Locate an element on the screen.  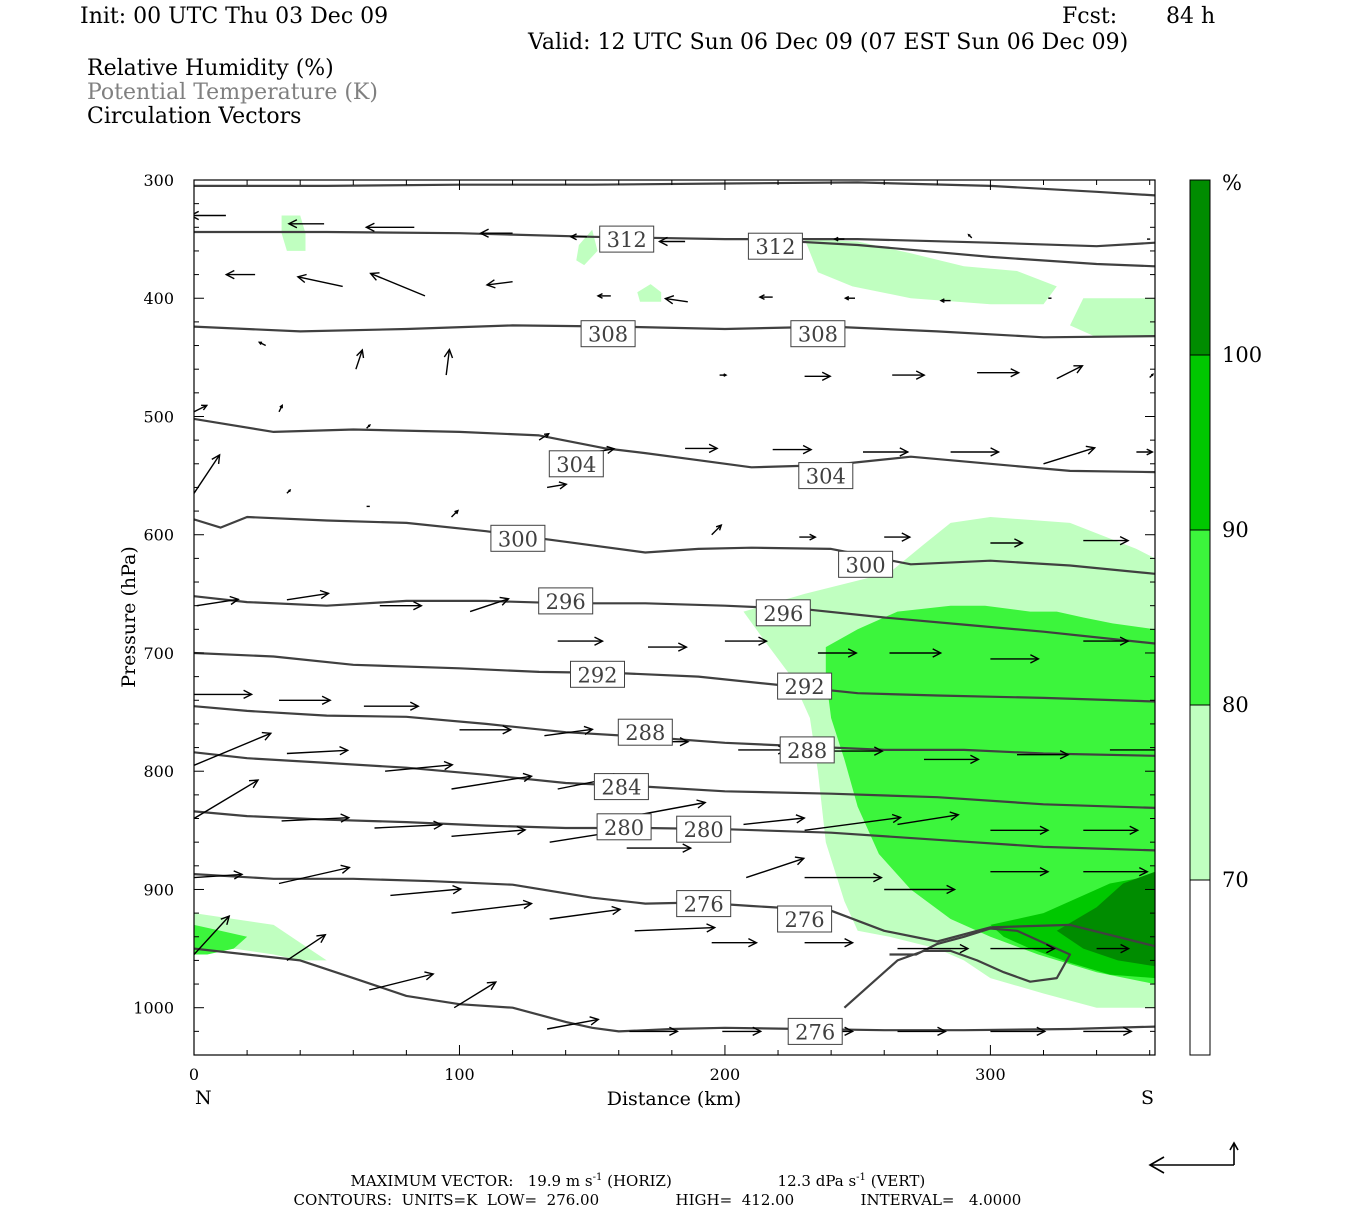
theta-contour-label: 292 is located at coordinates (805, 686).